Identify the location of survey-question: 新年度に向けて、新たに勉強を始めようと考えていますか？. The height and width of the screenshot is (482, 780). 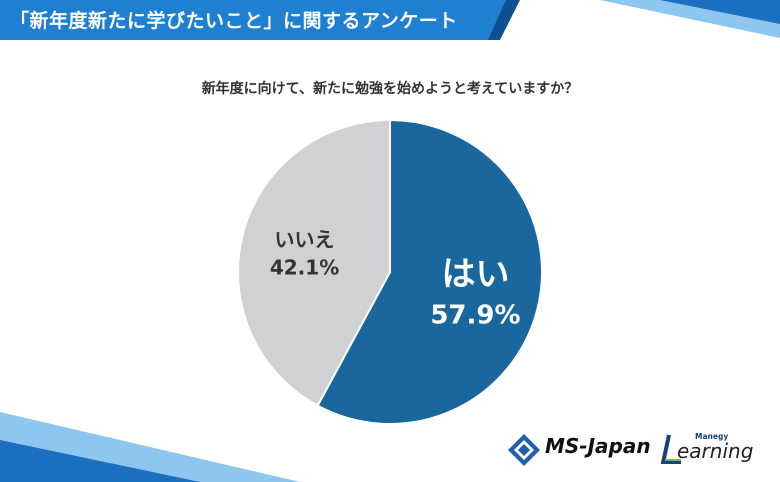
(390, 89).